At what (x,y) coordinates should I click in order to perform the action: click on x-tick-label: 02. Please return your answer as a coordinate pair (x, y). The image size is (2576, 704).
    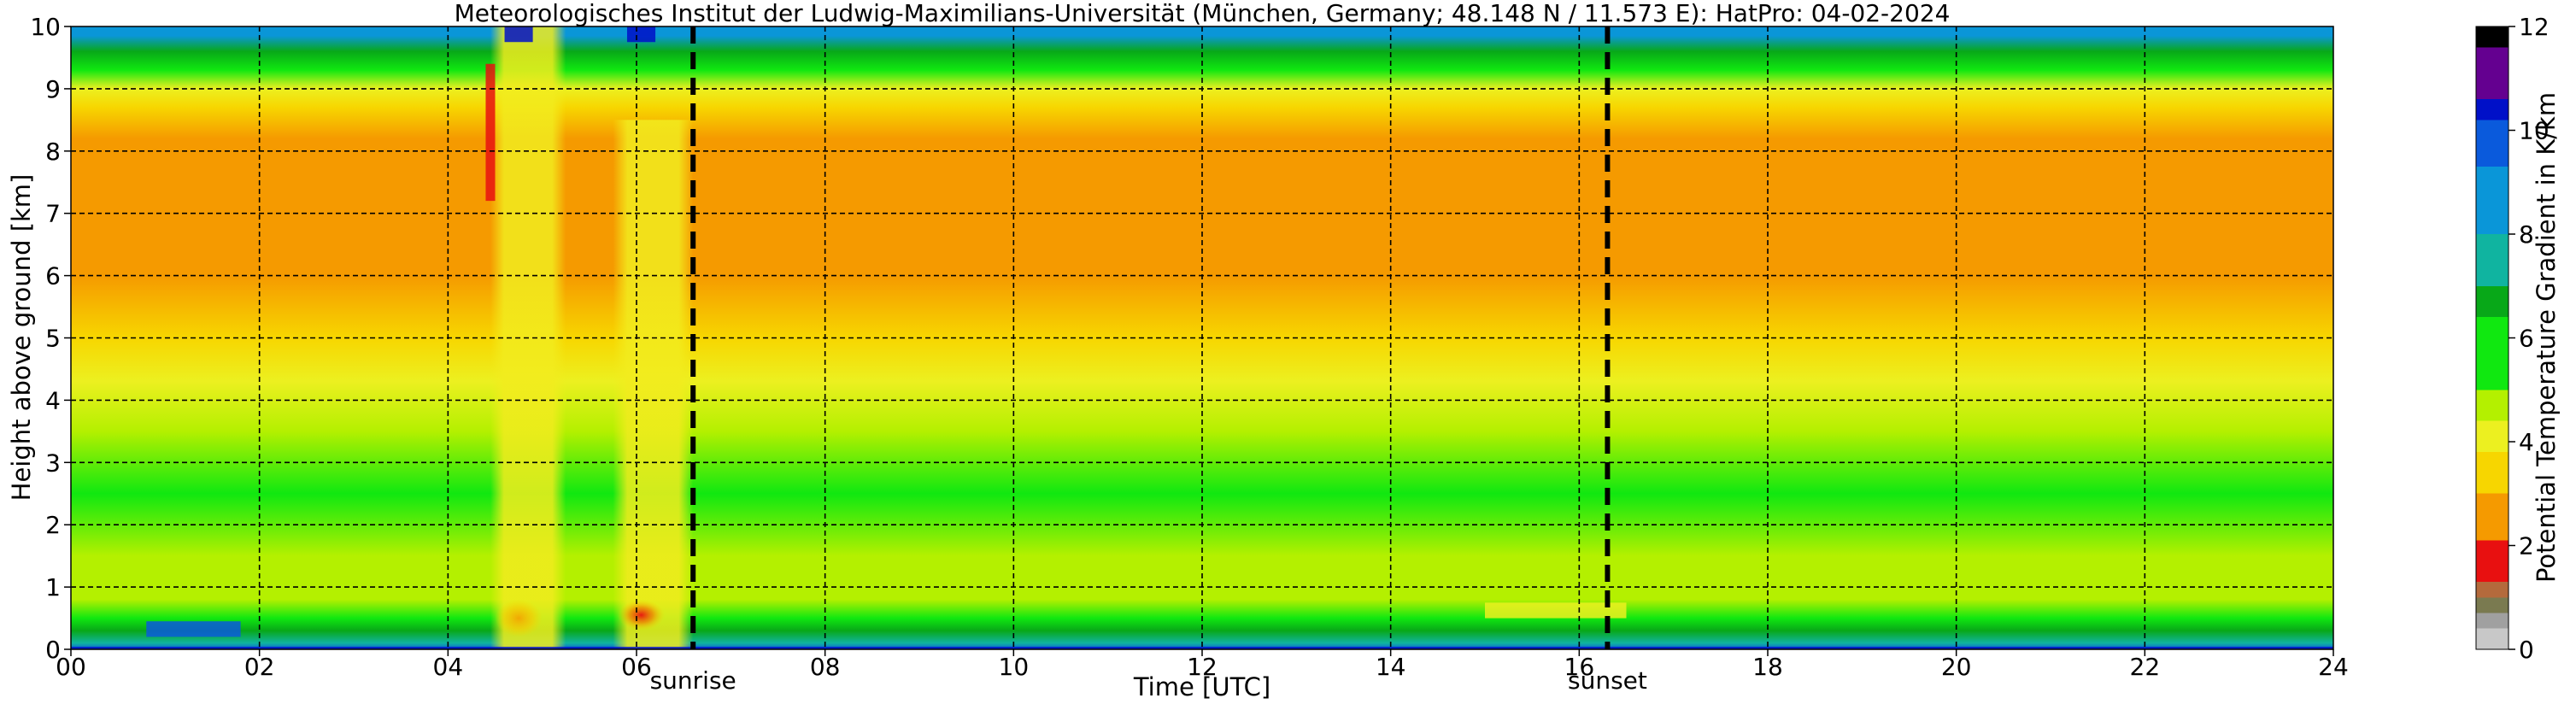
    Looking at the image, I should click on (259, 667).